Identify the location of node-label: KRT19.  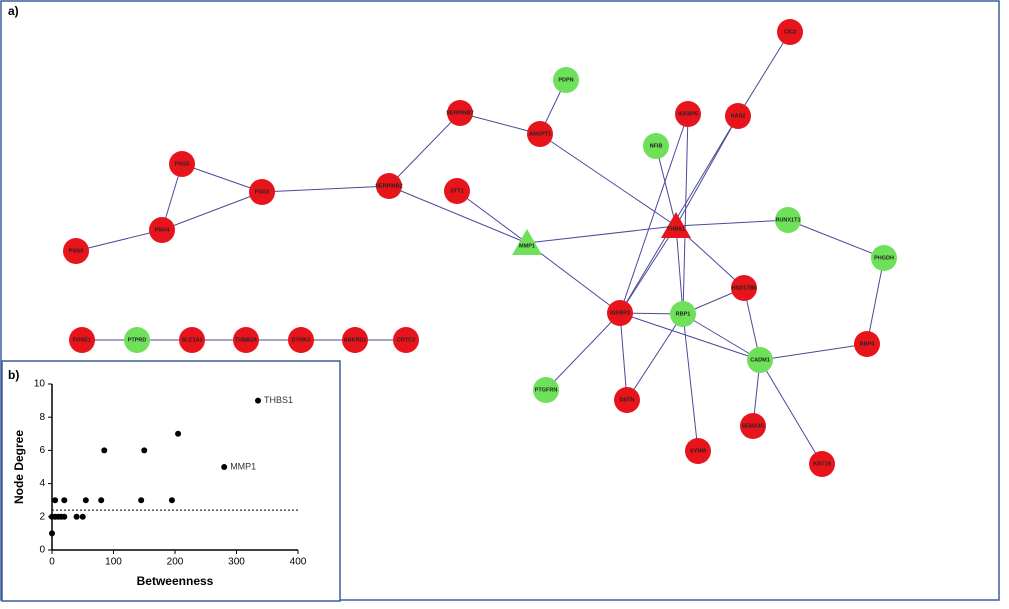
(821, 464).